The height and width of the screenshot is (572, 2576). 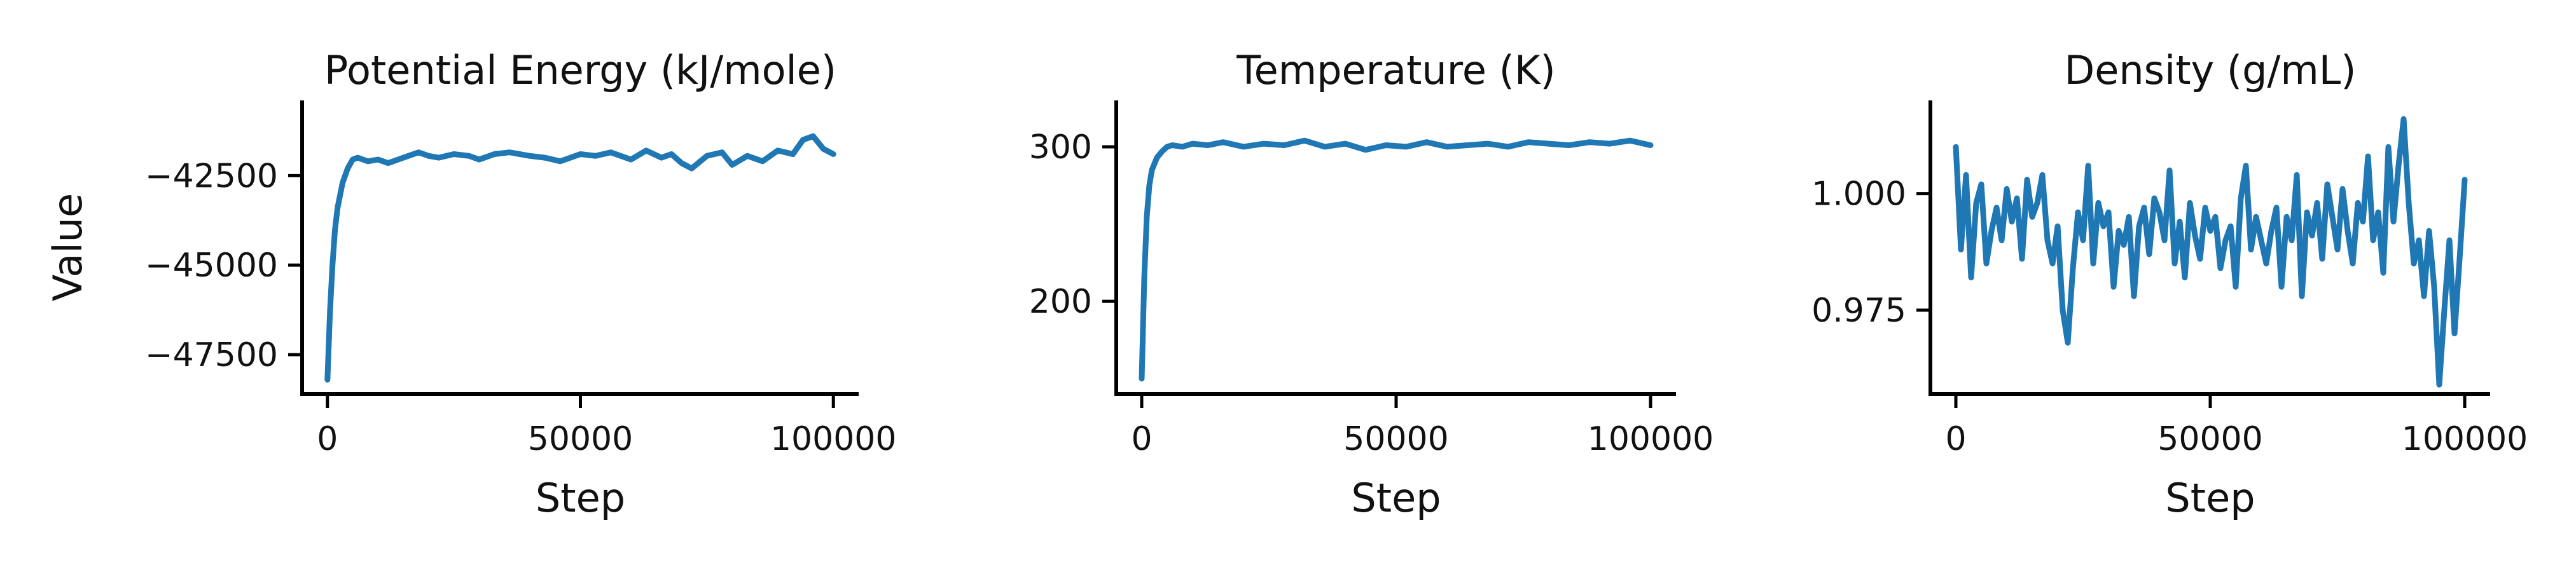 What do you see at coordinates (68, 247) in the screenshot?
I see `chart-1-y-axis-label: Value` at bounding box center [68, 247].